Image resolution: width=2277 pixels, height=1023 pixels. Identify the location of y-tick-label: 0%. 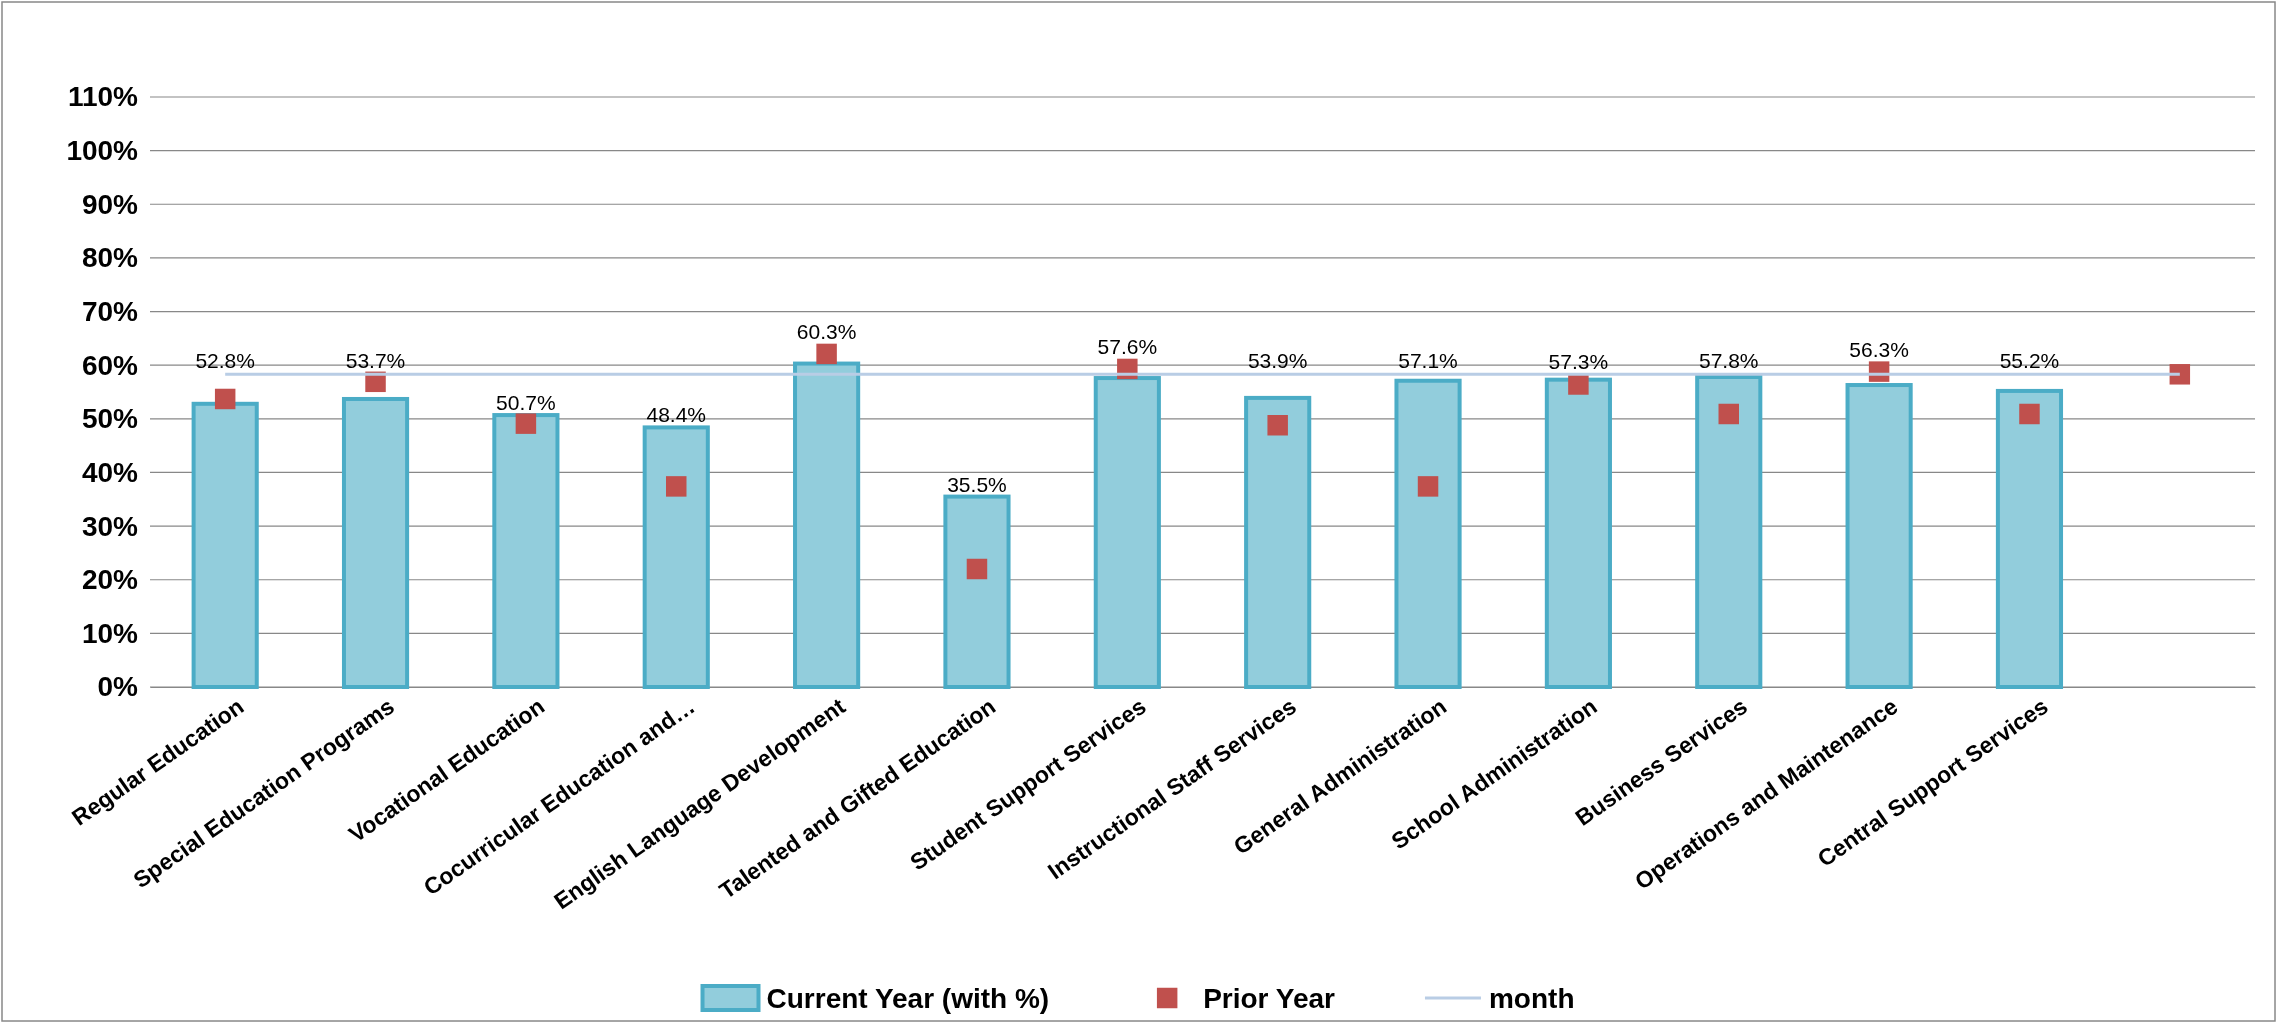
(118, 687).